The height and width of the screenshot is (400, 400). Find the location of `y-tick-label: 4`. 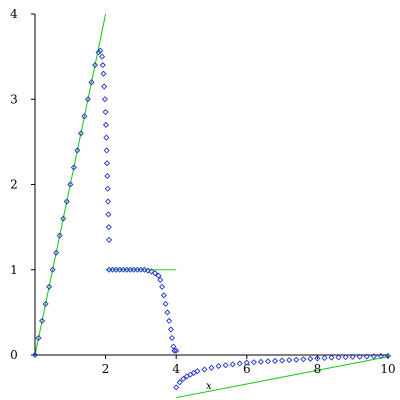

y-tick-label: 4 is located at coordinates (14, 14).